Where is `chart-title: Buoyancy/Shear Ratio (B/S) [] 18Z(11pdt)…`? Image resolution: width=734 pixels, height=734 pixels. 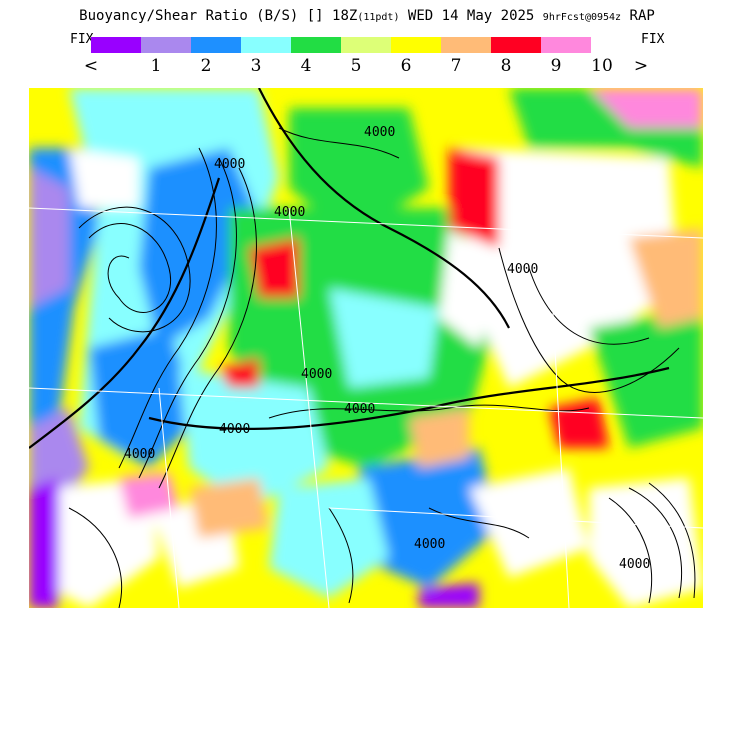
chart-title: Buoyancy/Shear Ratio (B/S) [] 18Z(11pdt)… is located at coordinates (367, 16).